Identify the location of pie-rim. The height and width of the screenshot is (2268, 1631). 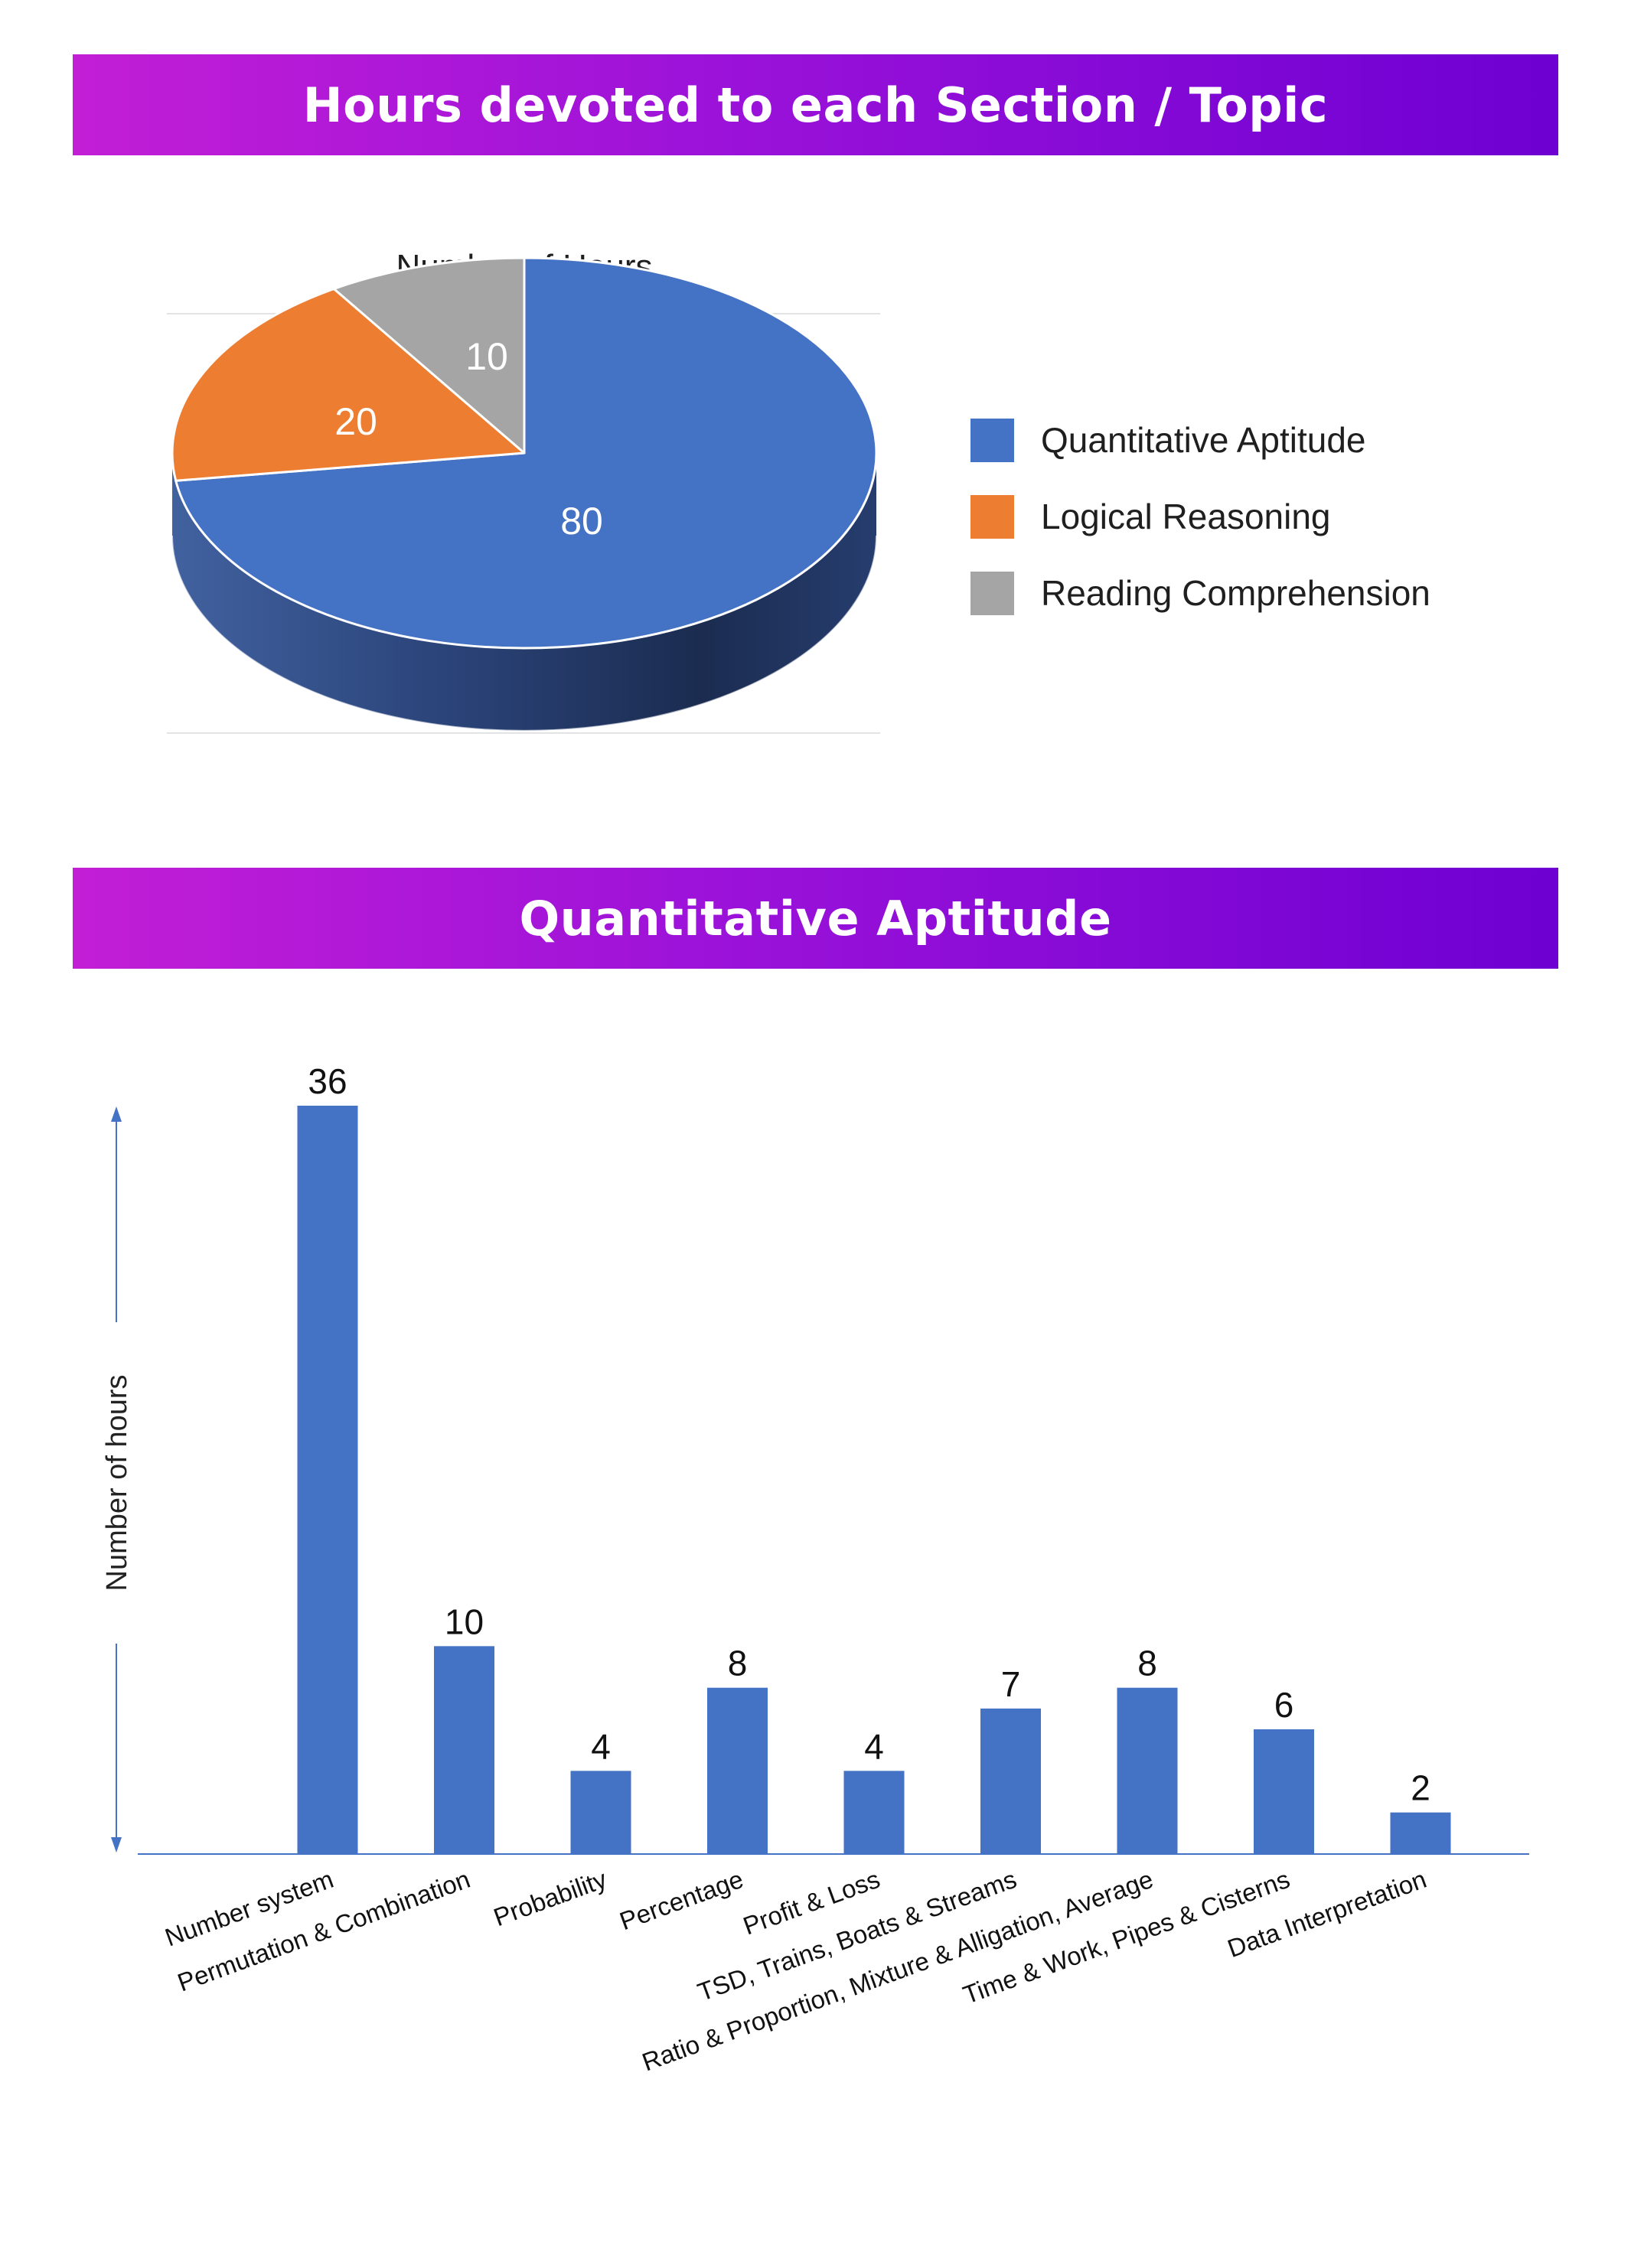
(524, 453).